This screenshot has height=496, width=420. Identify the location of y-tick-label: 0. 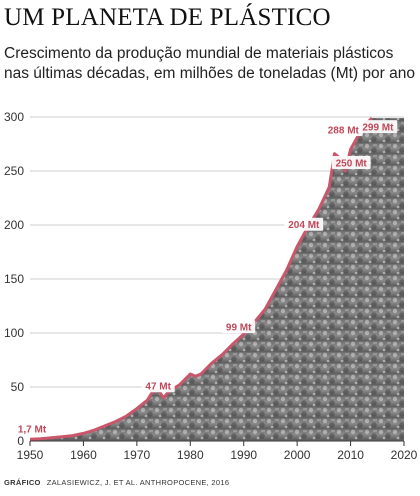
(20, 441).